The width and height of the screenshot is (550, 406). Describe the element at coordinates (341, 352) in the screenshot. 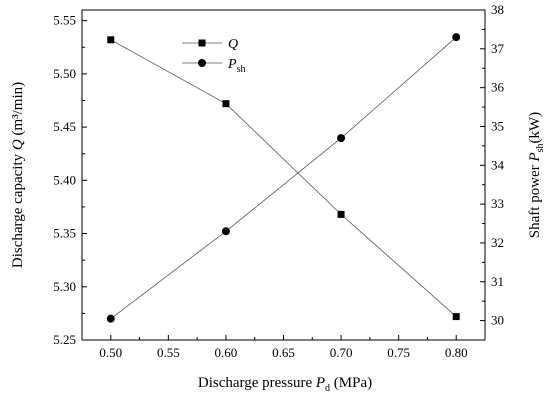

I see `x-tick-label: 0.70` at that location.